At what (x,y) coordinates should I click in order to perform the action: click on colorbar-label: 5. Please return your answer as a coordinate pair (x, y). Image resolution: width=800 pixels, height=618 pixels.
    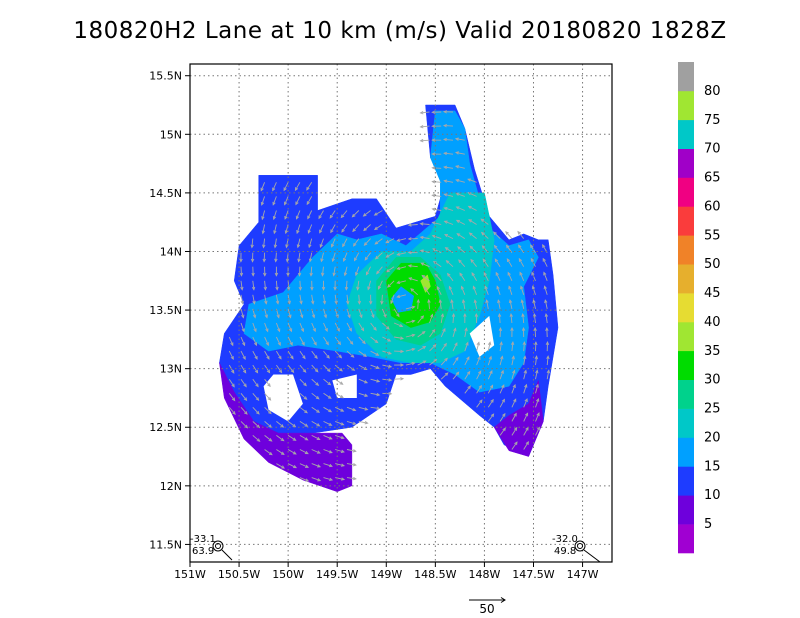
    Looking at the image, I should click on (708, 524).